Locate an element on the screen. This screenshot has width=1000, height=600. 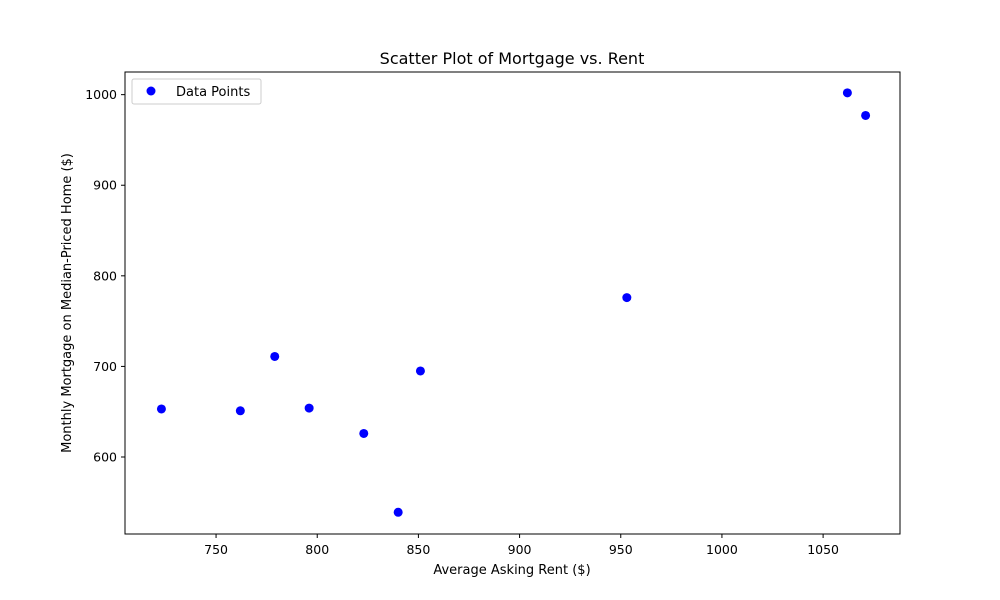
x-axis: 750 800 850 900 950 1000 1050 is located at coordinates (521, 545).